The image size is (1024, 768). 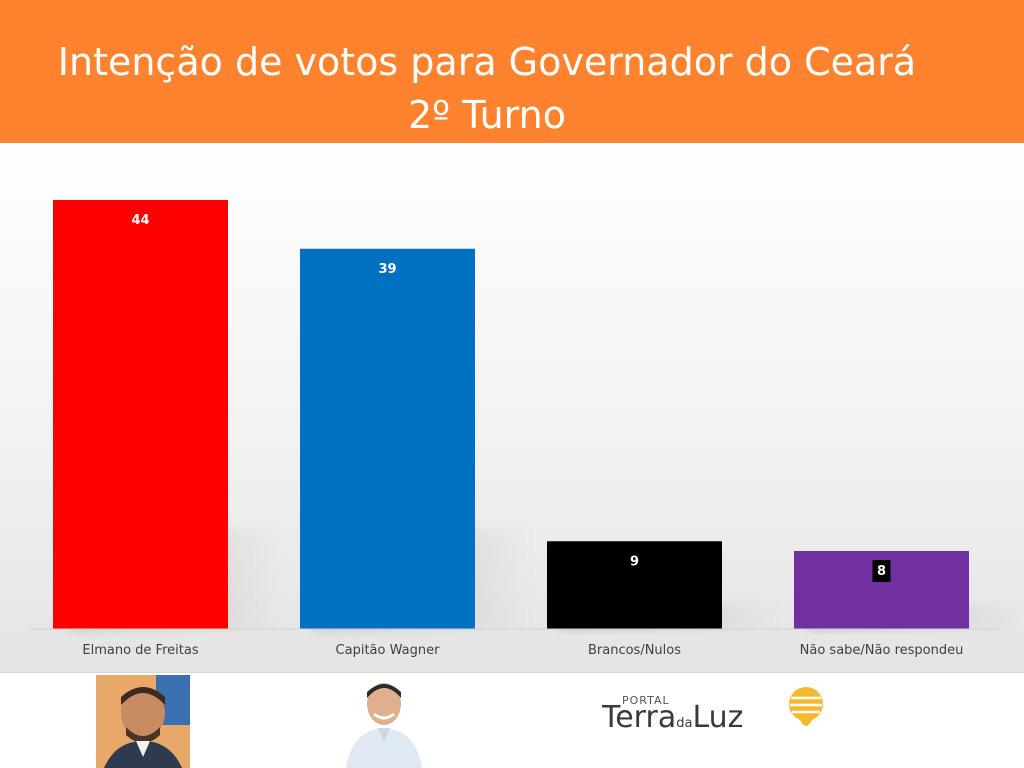 What do you see at coordinates (387, 438) in the screenshot?
I see `bar-wagner` at bounding box center [387, 438].